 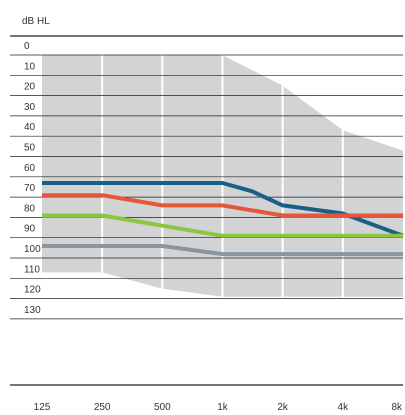 What do you see at coordinates (32, 269) in the screenshot?
I see `y-tick-label: 110` at bounding box center [32, 269].